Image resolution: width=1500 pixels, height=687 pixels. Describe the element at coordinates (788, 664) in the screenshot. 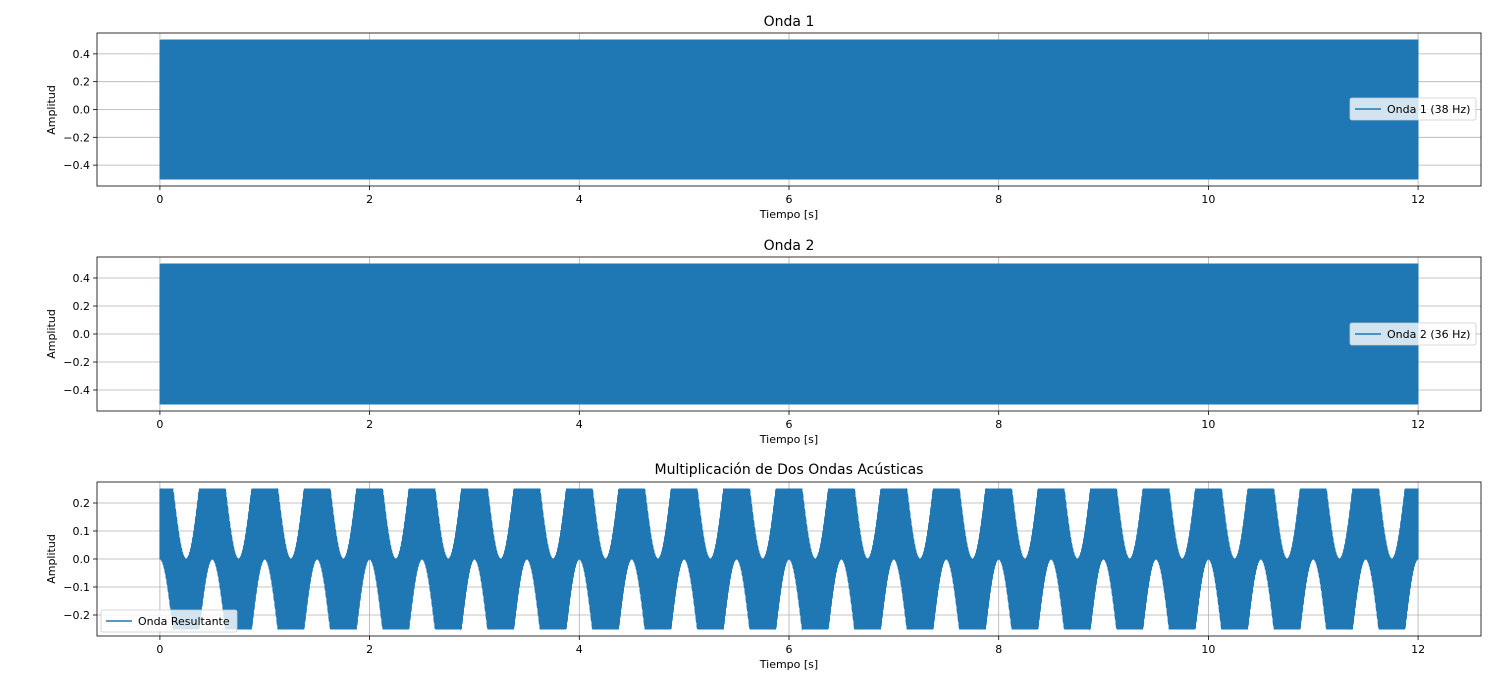

I see `subplot-3-x-axis-label: Tiempo [s]` at that location.